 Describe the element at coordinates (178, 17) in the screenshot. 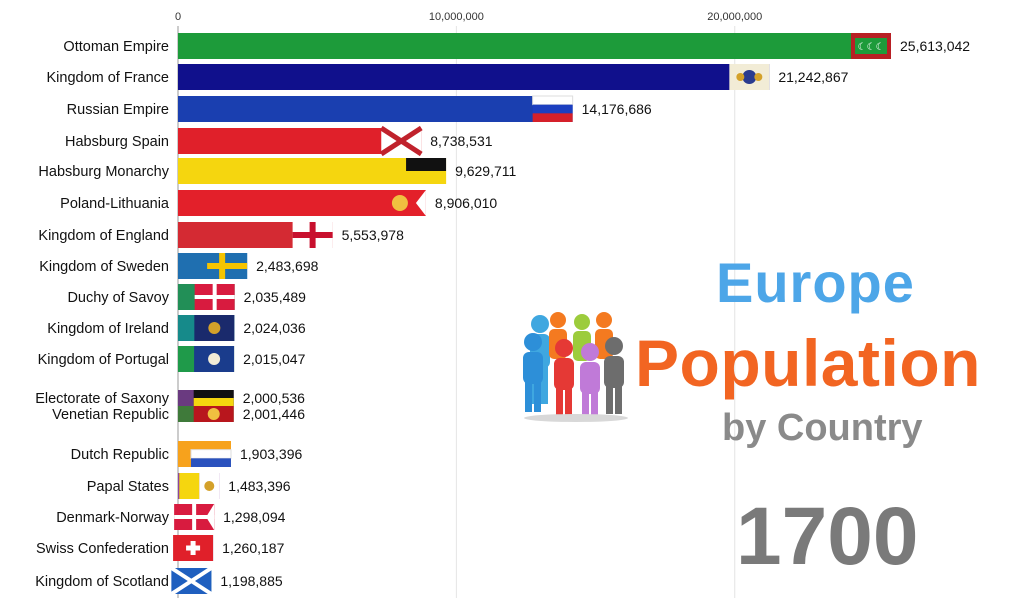

I see `x-tick-label: 0` at that location.